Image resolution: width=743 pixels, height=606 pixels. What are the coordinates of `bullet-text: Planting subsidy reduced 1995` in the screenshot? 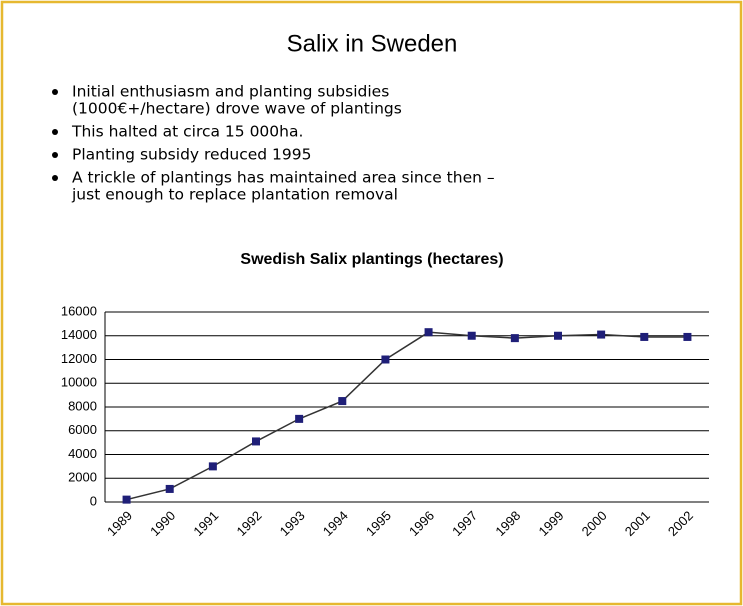 It's located at (192, 155).